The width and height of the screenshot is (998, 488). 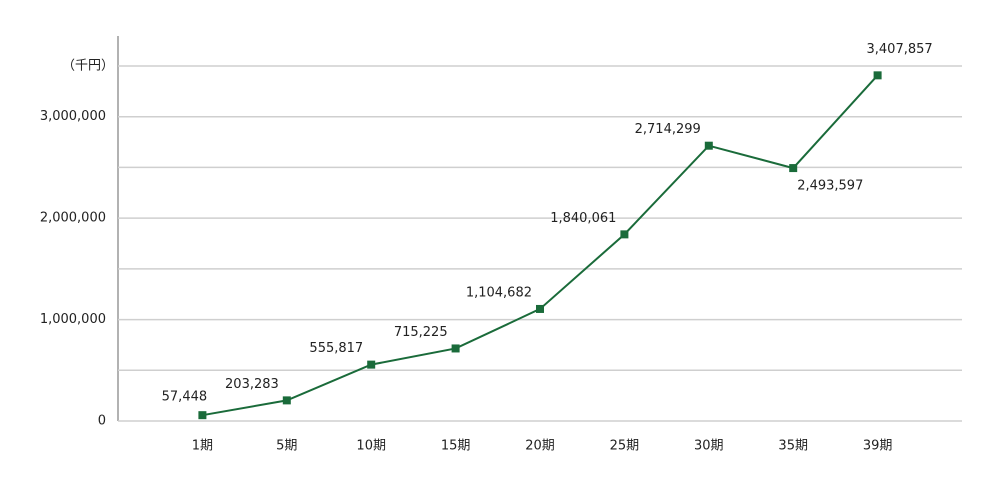 What do you see at coordinates (583, 218) in the screenshot?
I see `data-label: 1,840,061` at bounding box center [583, 218].